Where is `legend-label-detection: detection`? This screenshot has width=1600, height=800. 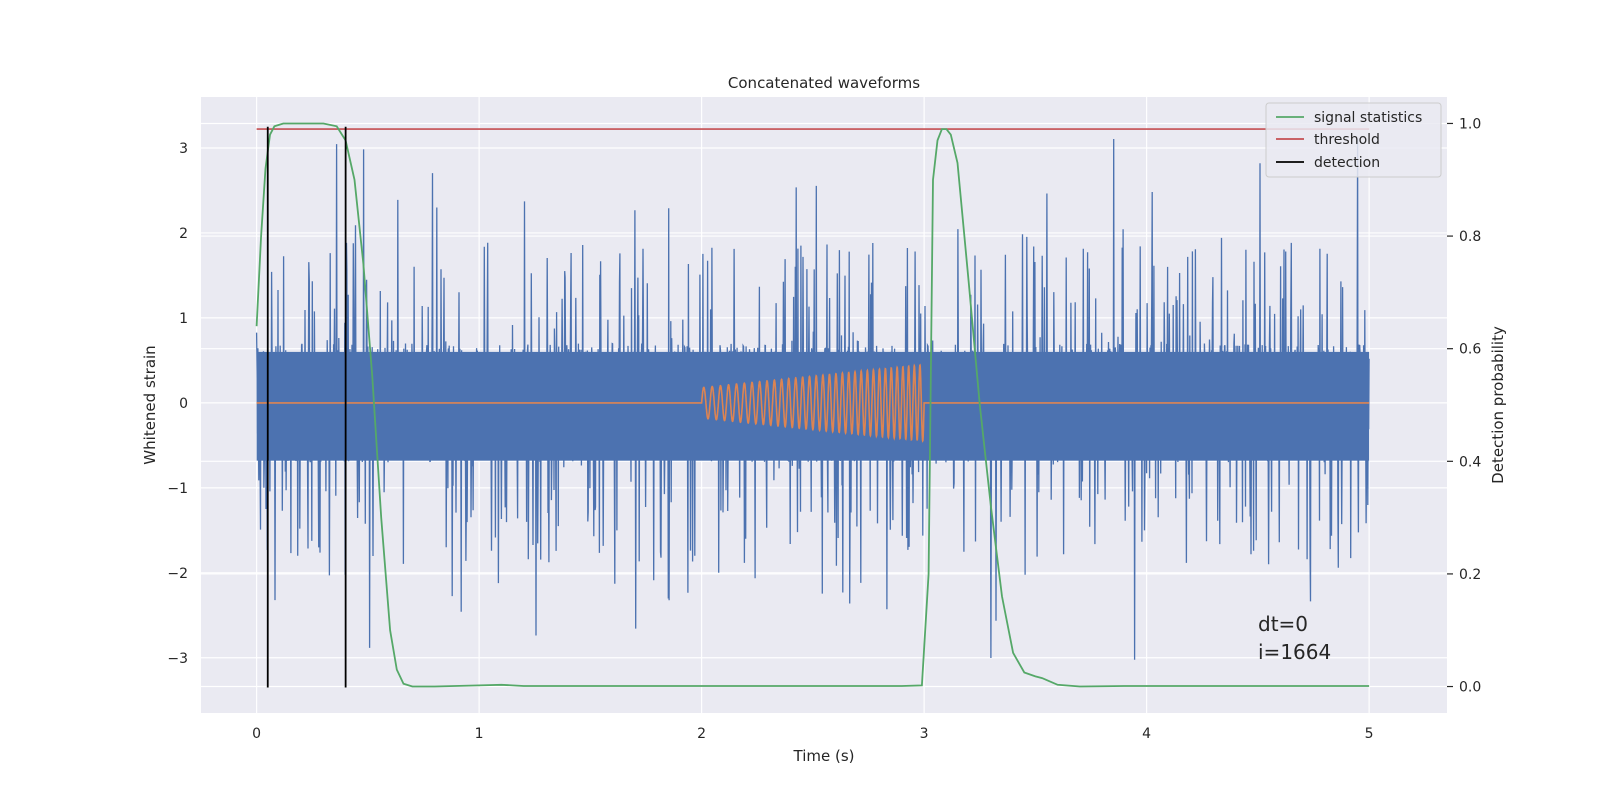
legend-label-detection: detection is located at coordinates (1347, 163).